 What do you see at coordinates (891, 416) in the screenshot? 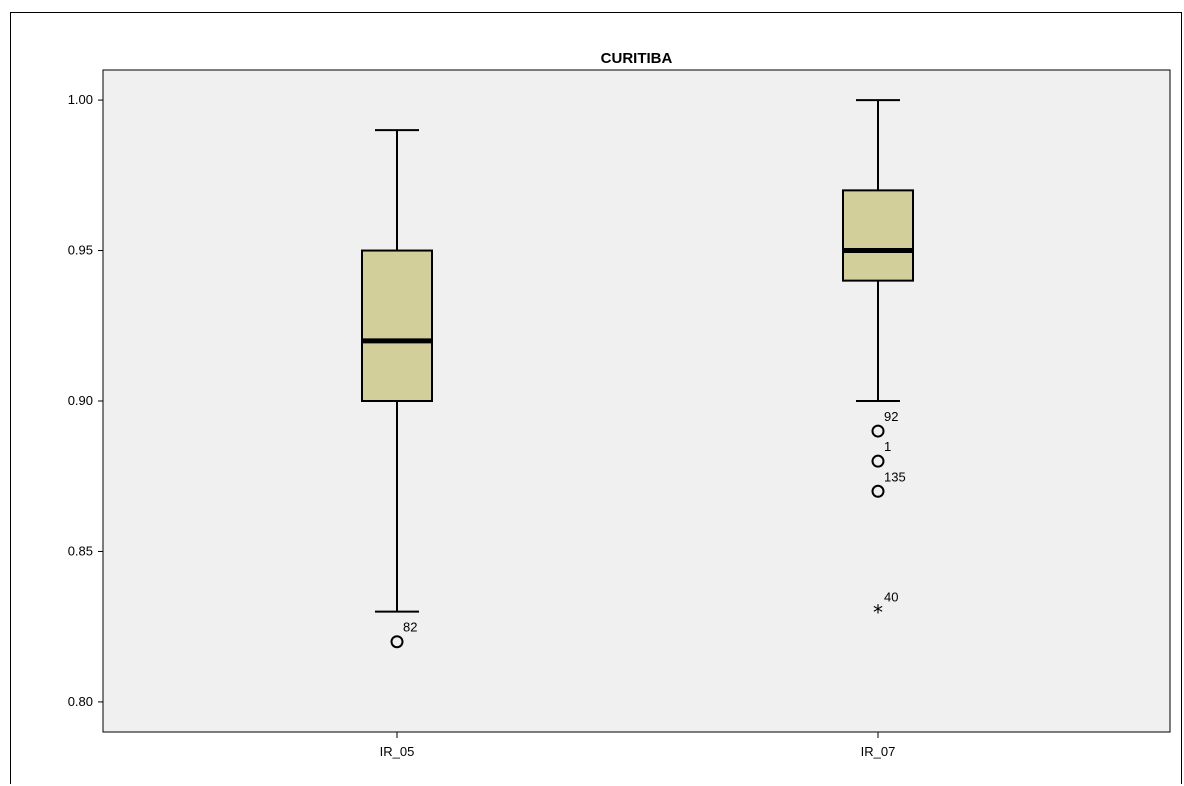
I see `outlier-label: 92` at bounding box center [891, 416].